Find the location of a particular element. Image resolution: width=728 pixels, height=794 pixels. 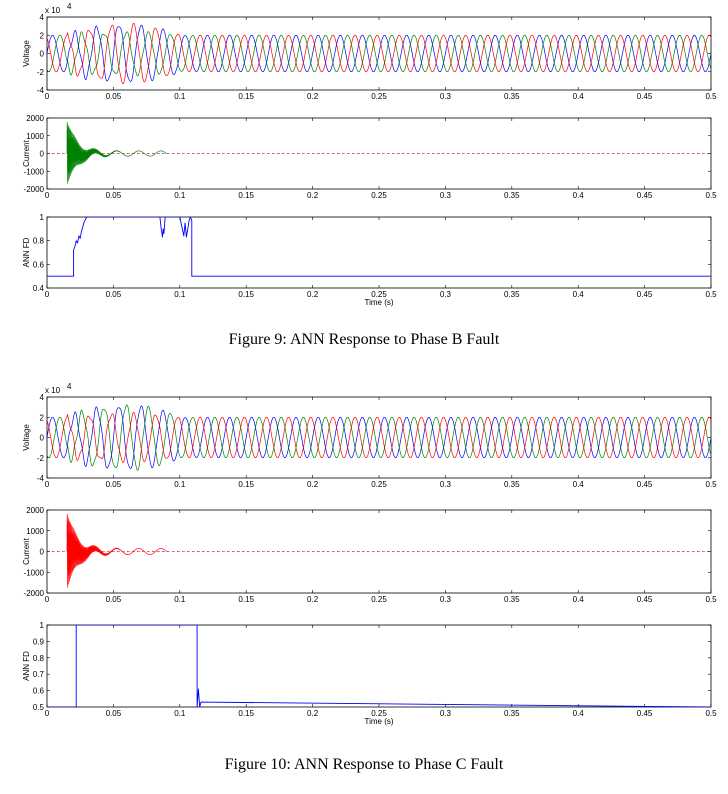

chart-6-ann-ytick-label: 0.6 is located at coordinates (39, 691).